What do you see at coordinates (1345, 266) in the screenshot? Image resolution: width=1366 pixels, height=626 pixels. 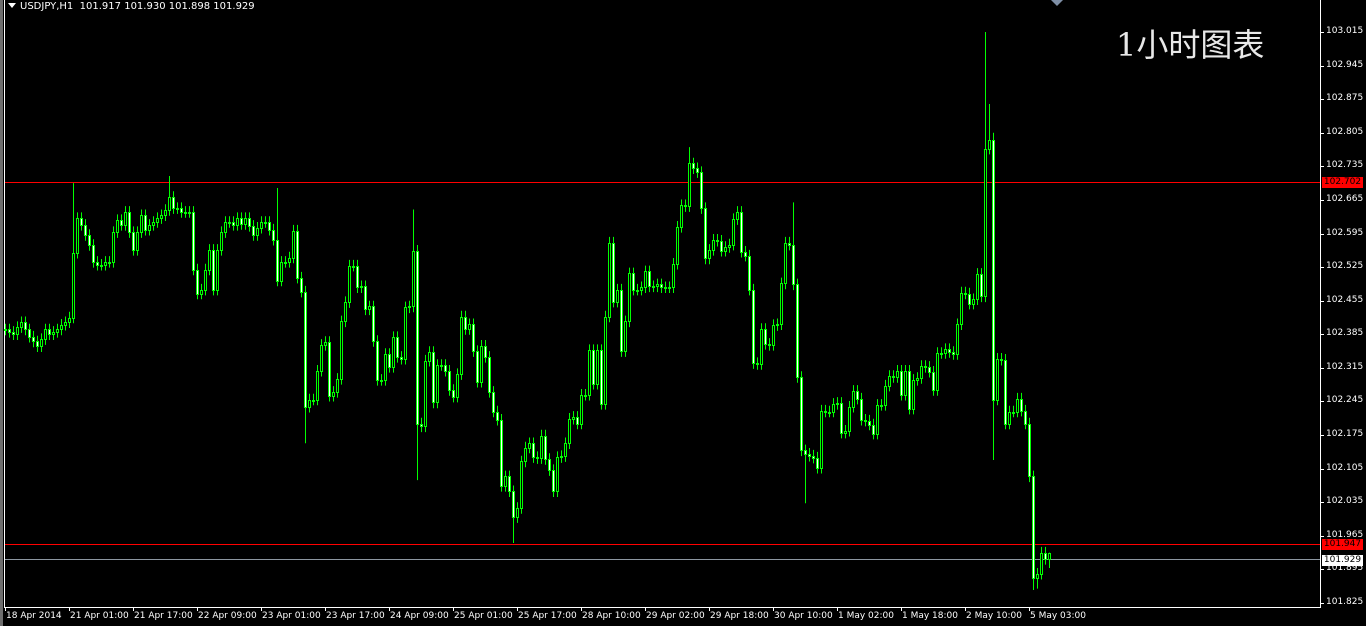 I see `price-label: 102.525` at bounding box center [1345, 266].